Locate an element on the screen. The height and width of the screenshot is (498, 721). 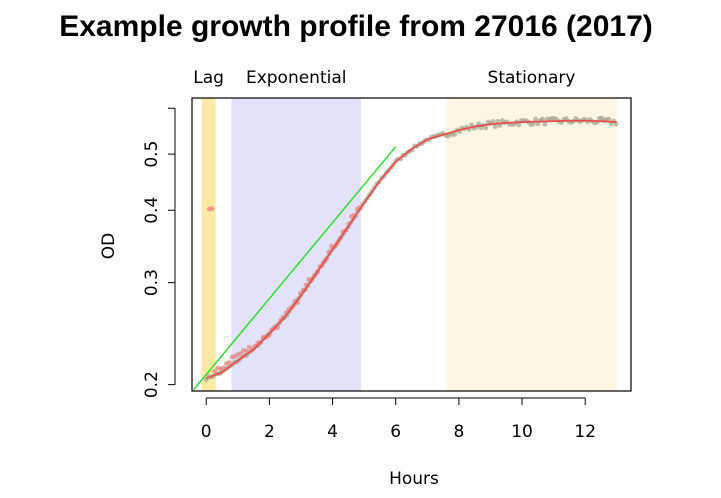
x-tick-label: 2 is located at coordinates (269, 432).